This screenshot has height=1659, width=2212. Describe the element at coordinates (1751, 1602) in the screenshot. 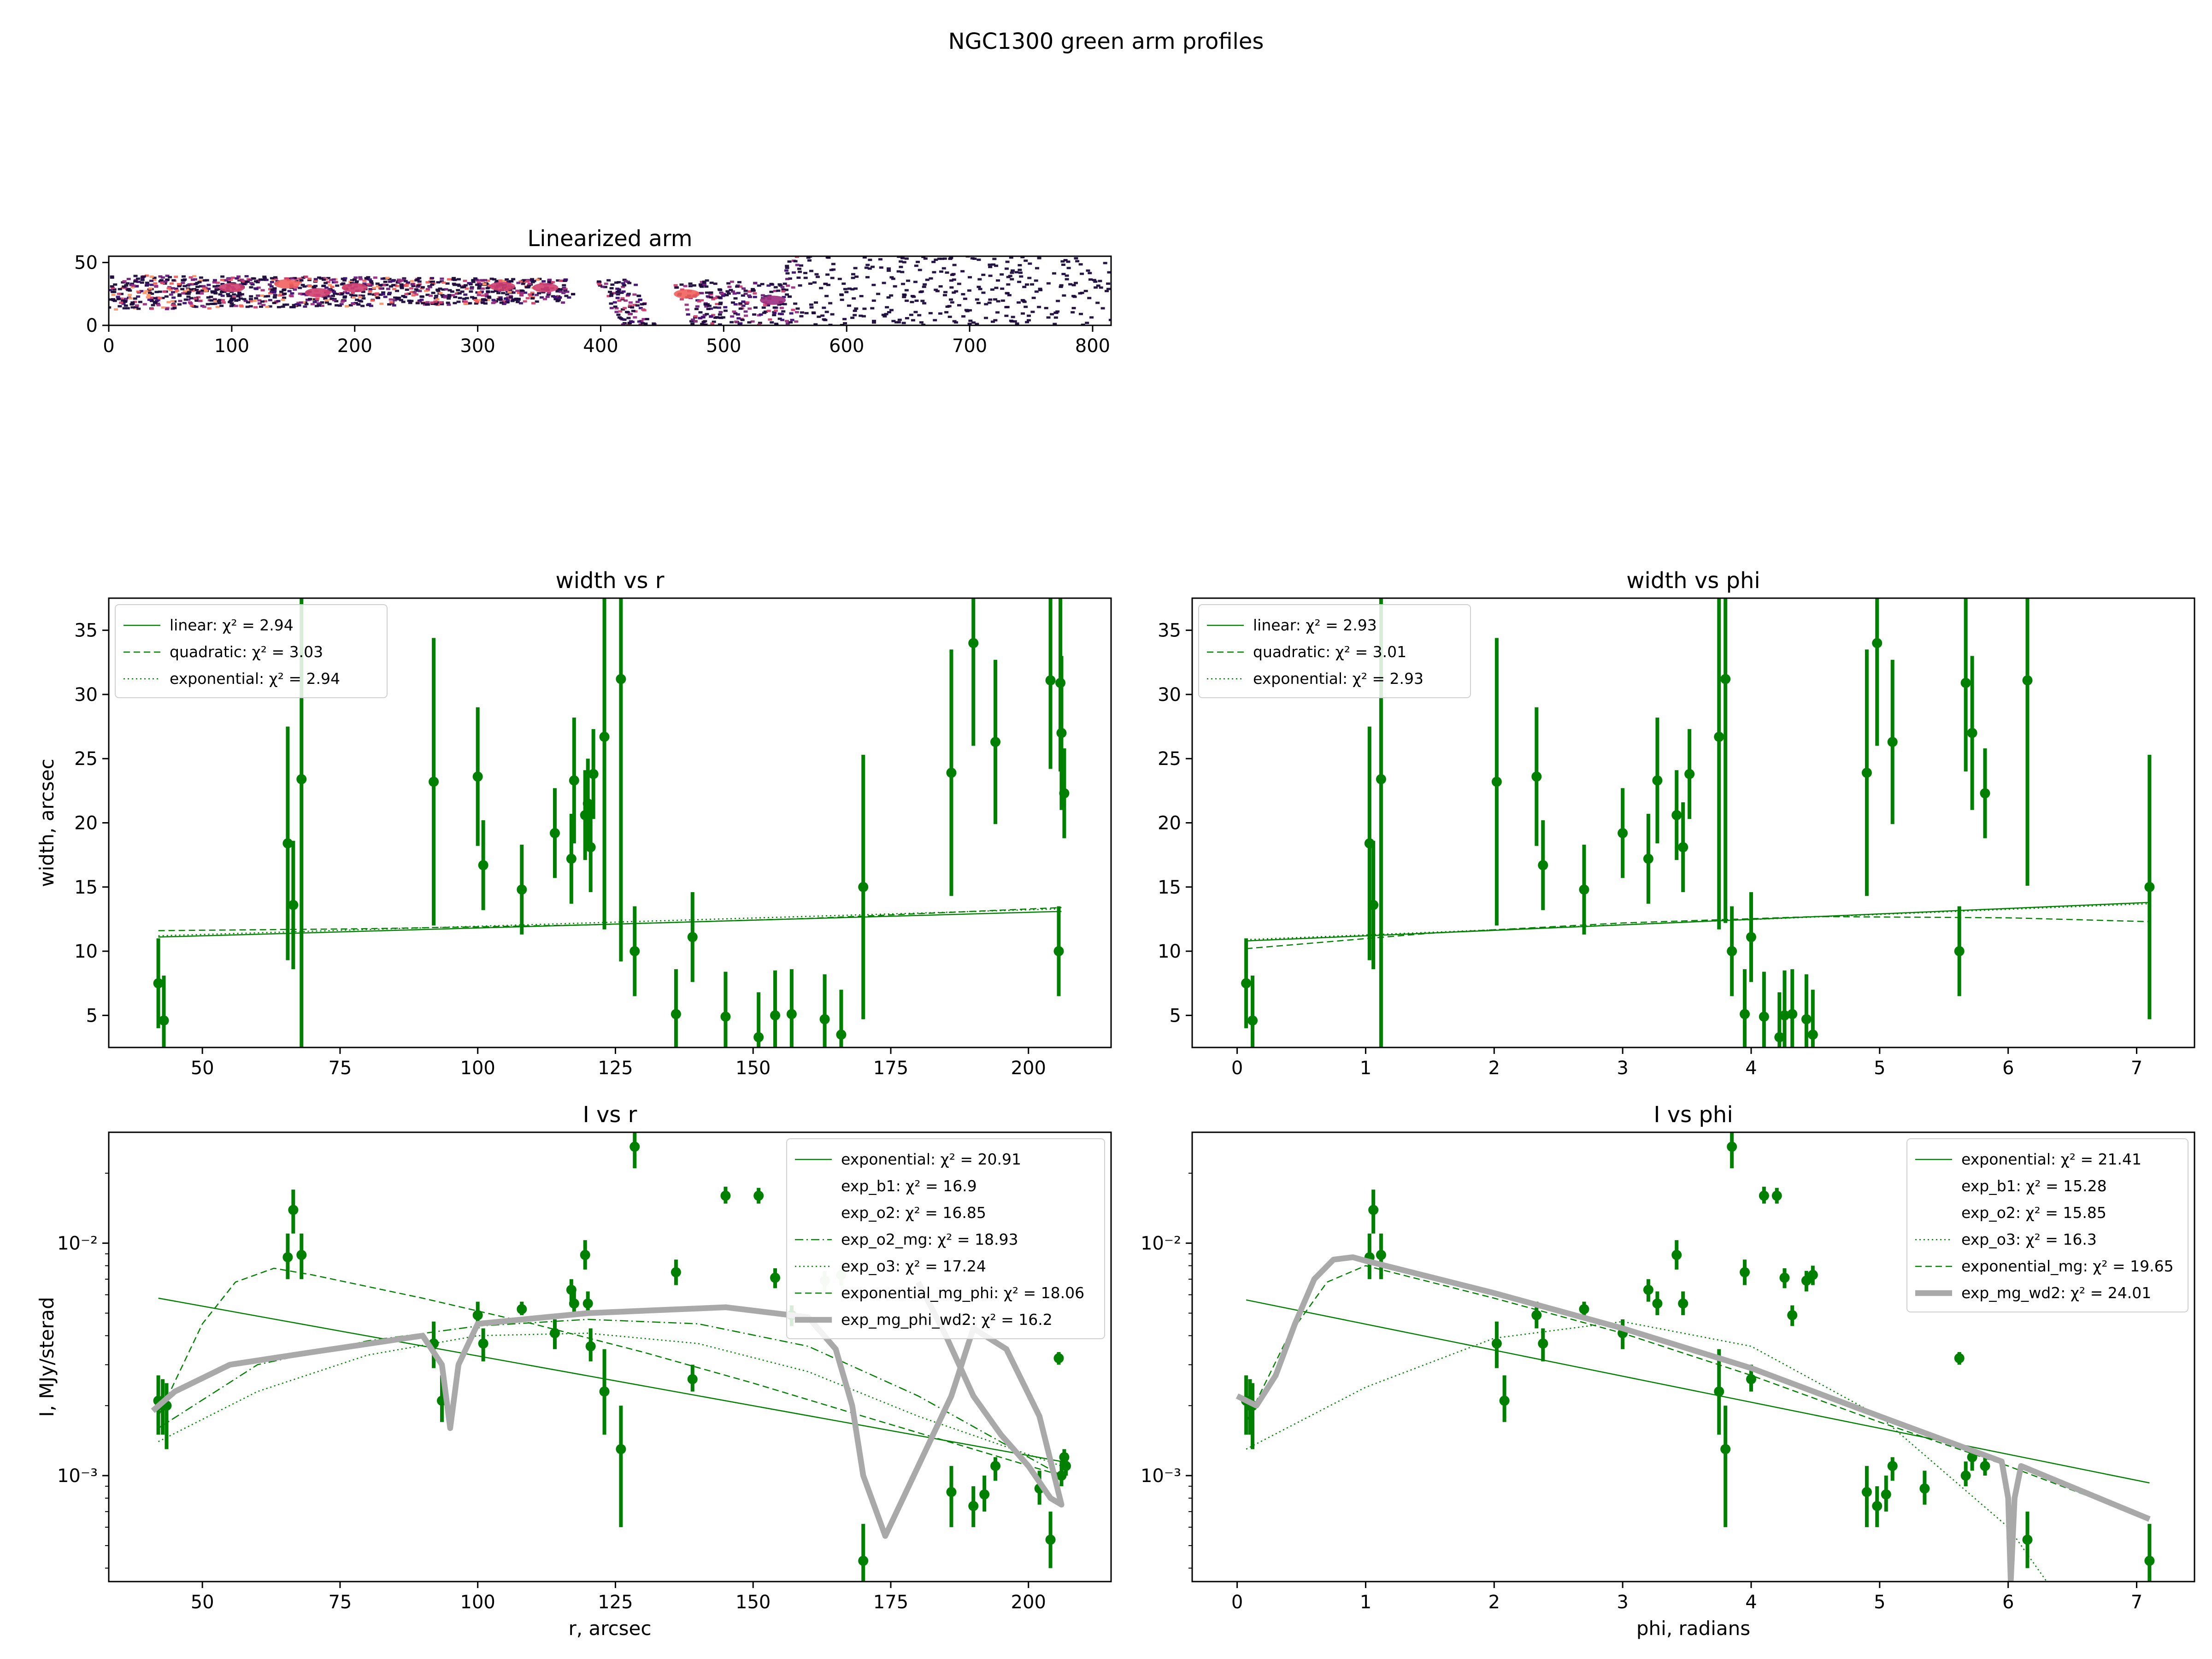

I see `x-tick-label: 4` at that location.